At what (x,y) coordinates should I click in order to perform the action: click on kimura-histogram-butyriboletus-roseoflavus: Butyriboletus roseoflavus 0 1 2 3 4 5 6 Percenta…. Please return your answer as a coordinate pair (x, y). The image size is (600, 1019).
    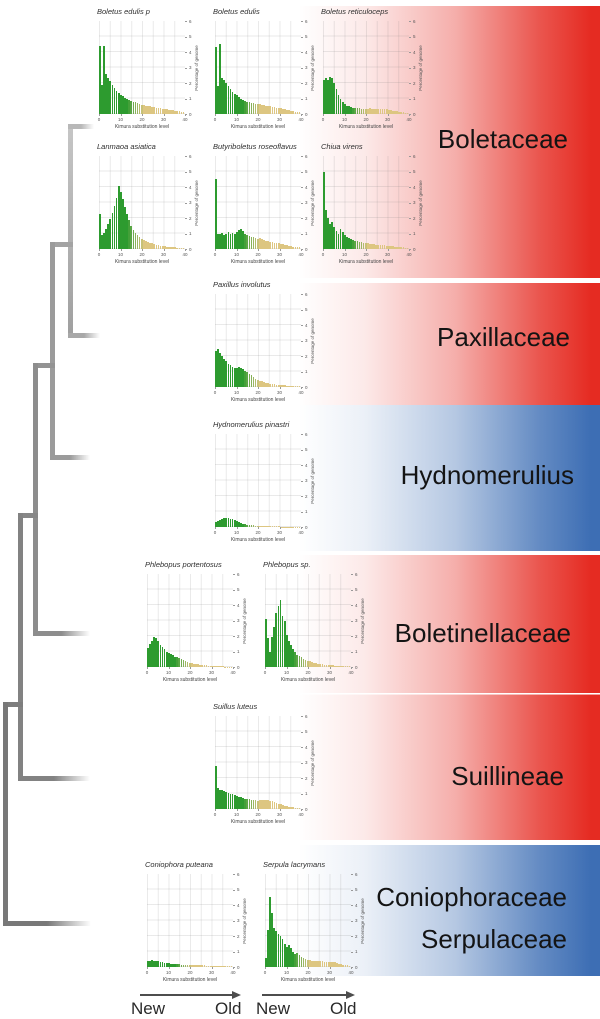
    Looking at the image, I should click on (272, 207).